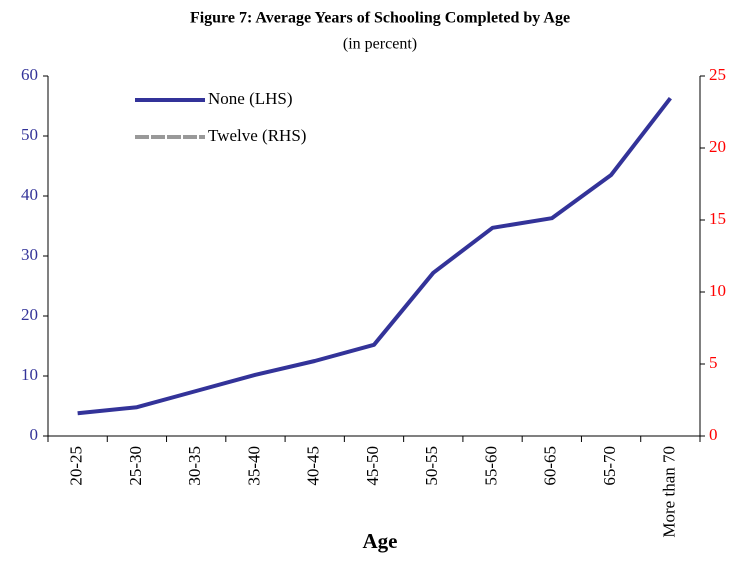  Describe the element at coordinates (76, 466) in the screenshot. I see `x-tick-label: 20-25` at that location.